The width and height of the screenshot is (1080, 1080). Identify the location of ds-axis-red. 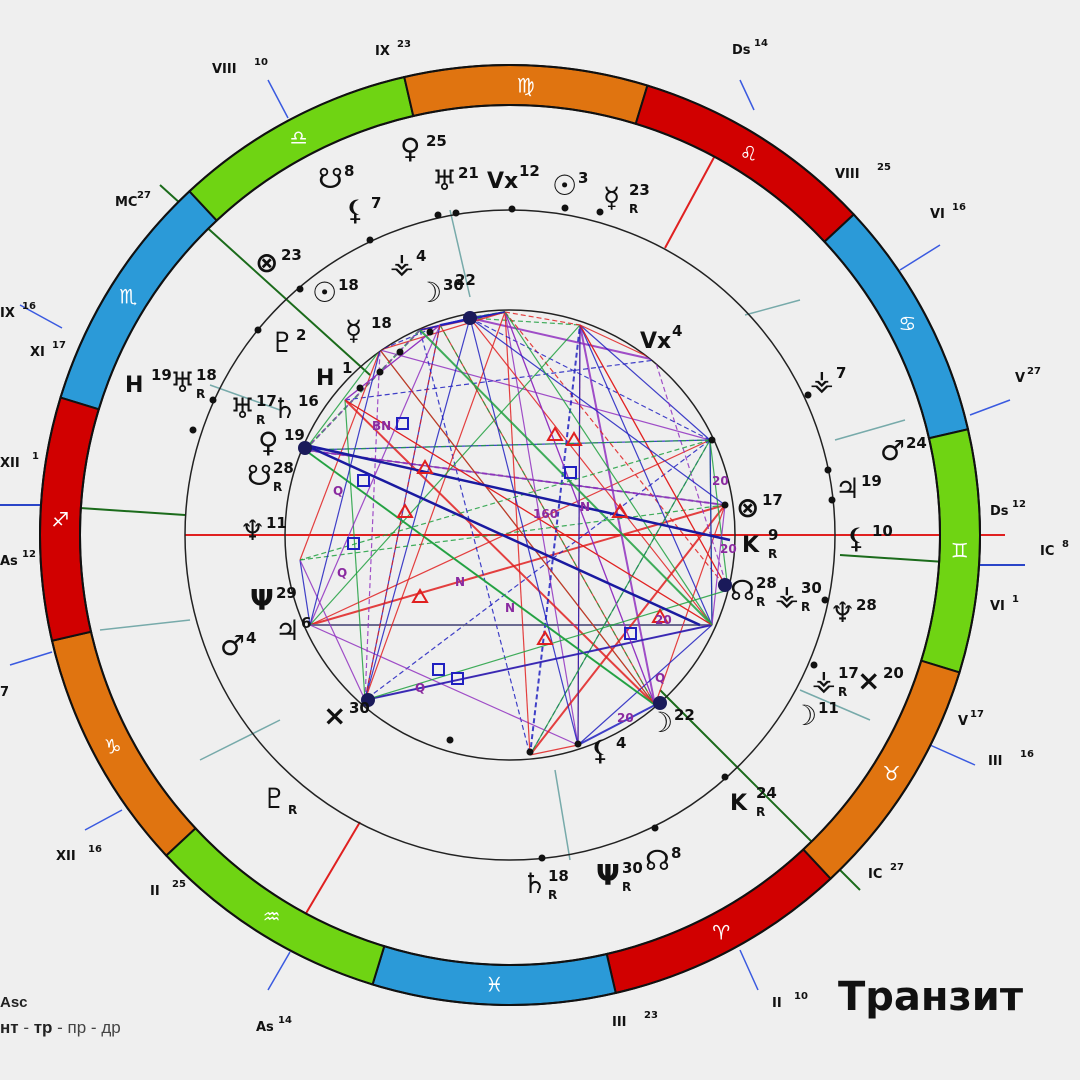
(691, 199).